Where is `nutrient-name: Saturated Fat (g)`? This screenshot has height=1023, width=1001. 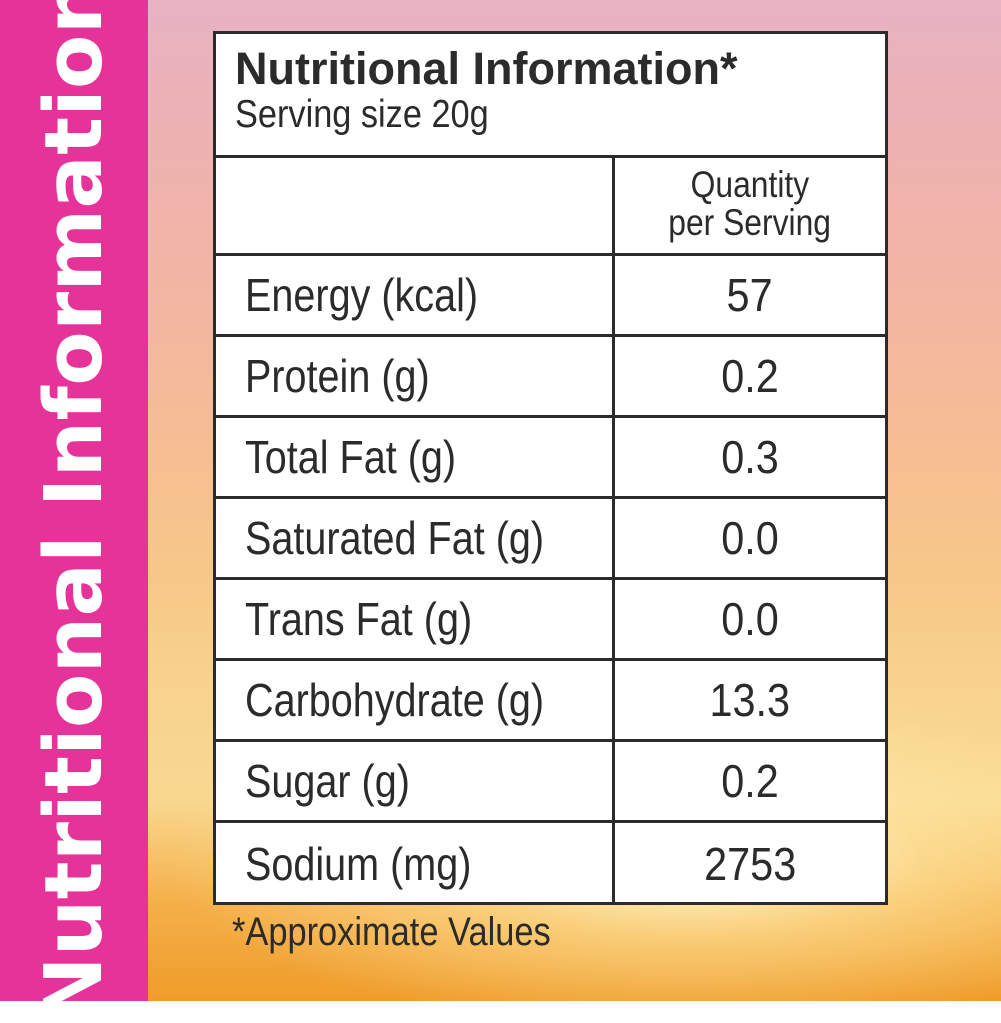 nutrient-name: Saturated Fat (g) is located at coordinates (415, 538).